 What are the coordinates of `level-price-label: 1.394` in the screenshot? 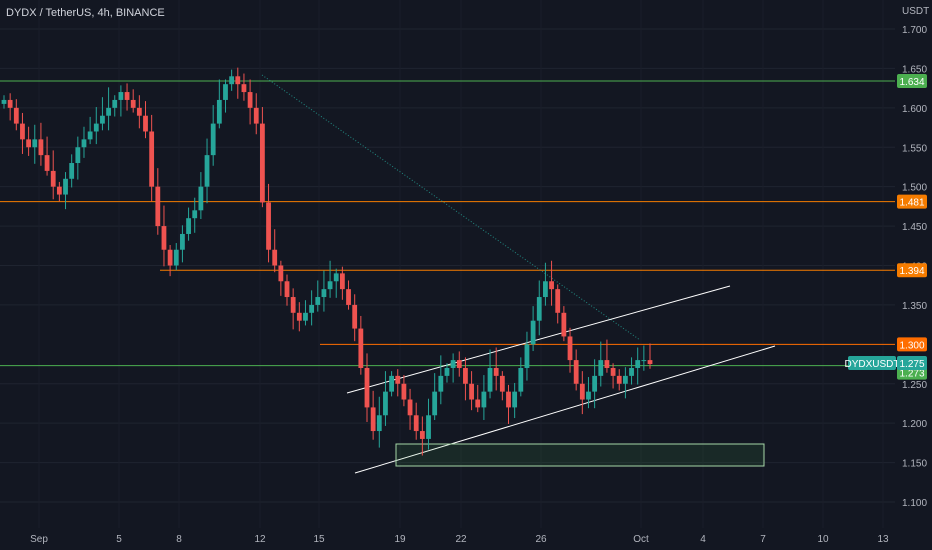 It's located at (911, 271).